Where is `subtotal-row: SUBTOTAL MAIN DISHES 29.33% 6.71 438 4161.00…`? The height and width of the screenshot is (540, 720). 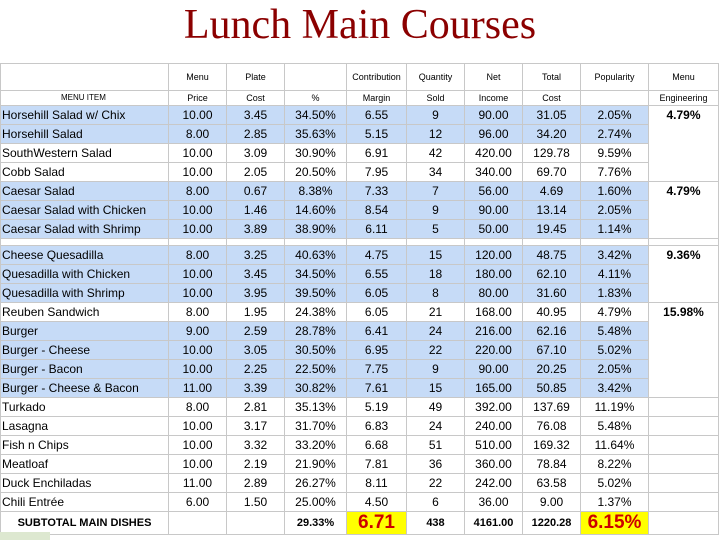 subtotal-row: SUBTOTAL MAIN DISHES 29.33% 6.71 438 4161.00… is located at coordinates (359, 523).